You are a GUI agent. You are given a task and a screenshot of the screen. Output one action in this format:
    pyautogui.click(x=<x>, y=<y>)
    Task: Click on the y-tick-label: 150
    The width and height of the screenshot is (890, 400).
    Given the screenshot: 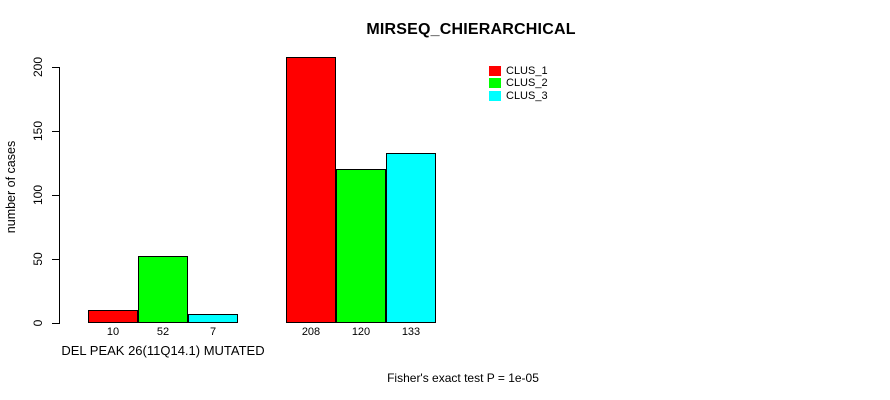 What is the action you would take?
    pyautogui.click(x=38, y=131)
    